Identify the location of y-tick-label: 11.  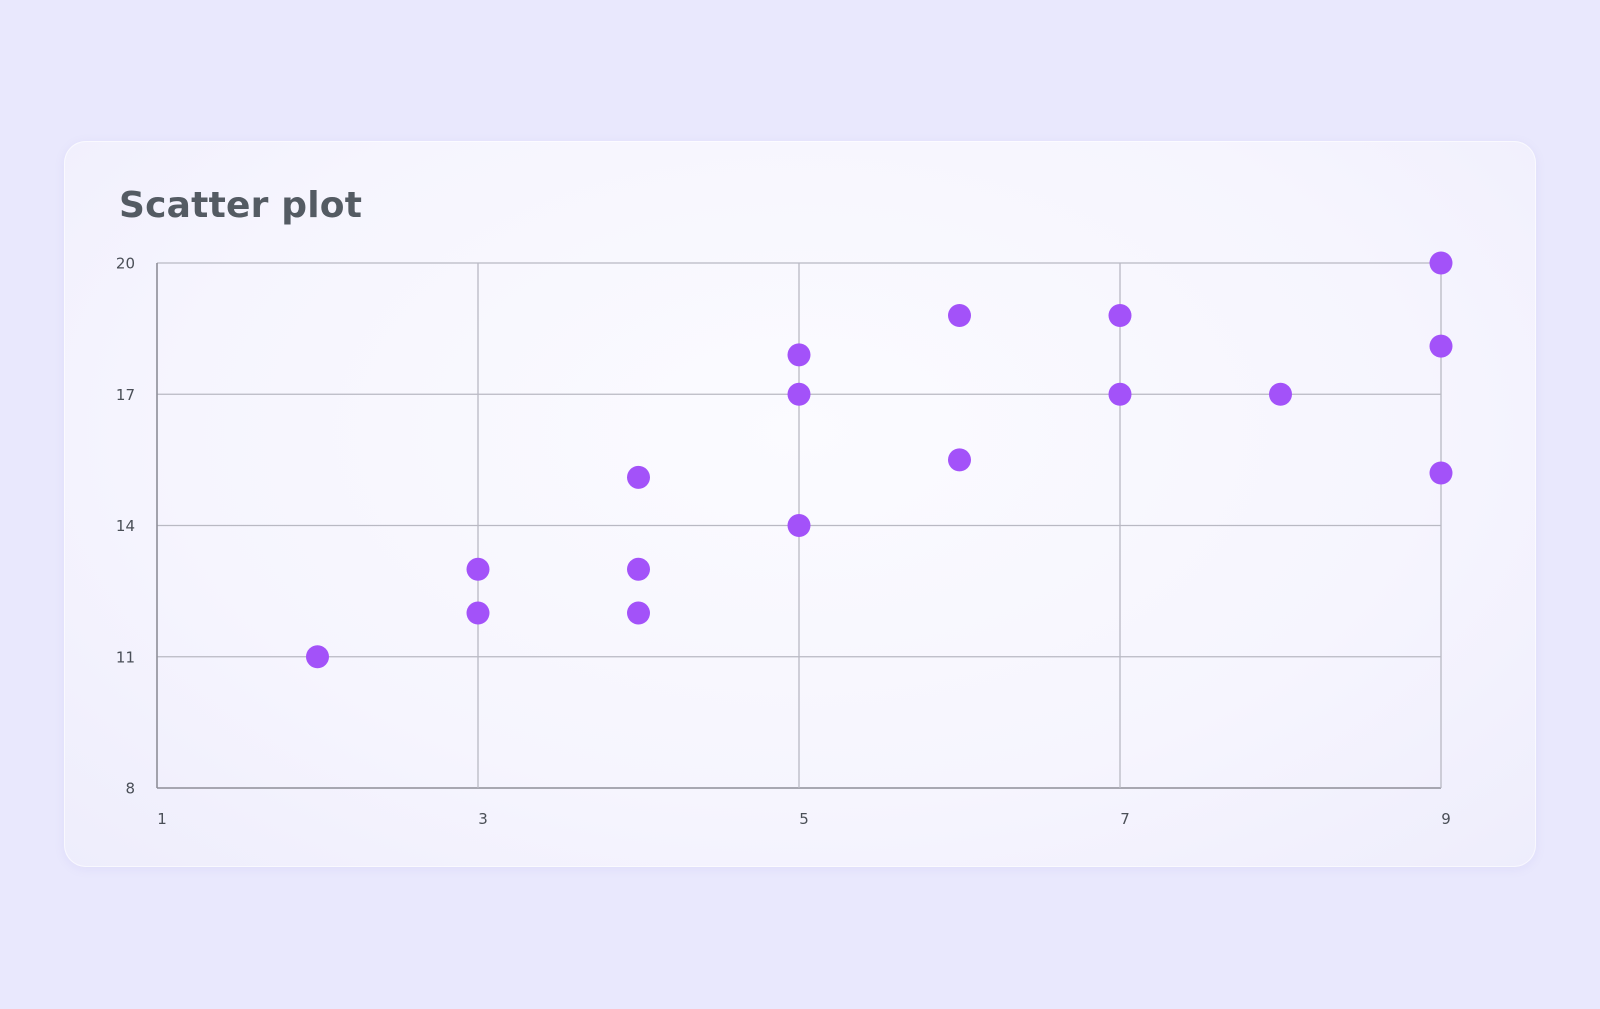
(125, 657).